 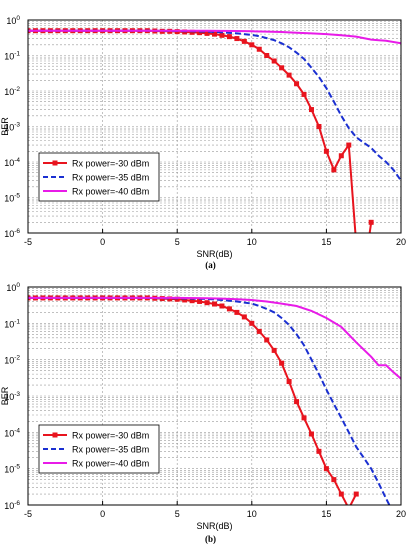 What do you see at coordinates (12, 233) in the screenshot?
I see `y-tick-label: 10⁻⁶` at bounding box center [12, 233].